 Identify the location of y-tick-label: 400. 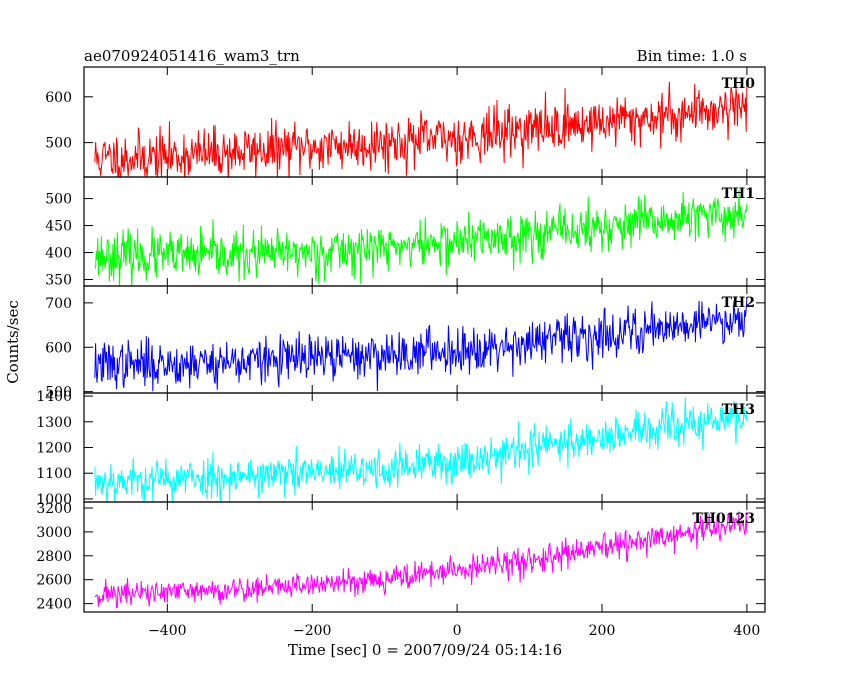
(58, 254).